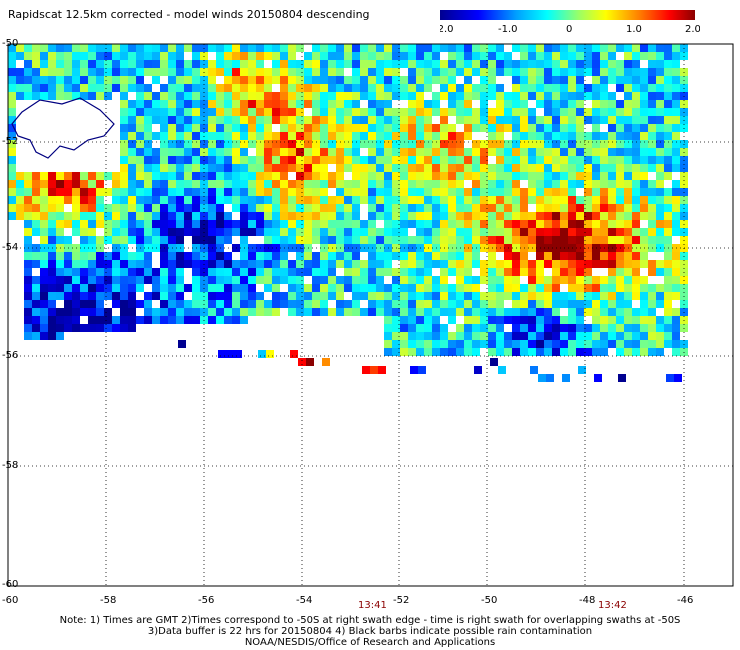  What do you see at coordinates (63, 128) in the screenshot?
I see `land-outline` at bounding box center [63, 128].